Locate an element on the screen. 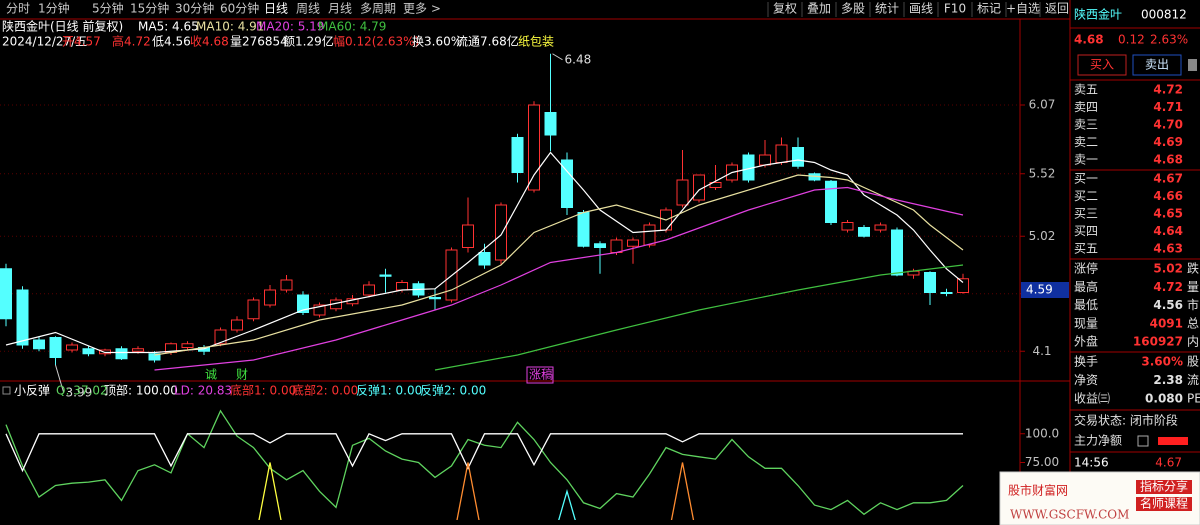  indicator-readout: 底部1: 0.00 is located at coordinates (263, 390).